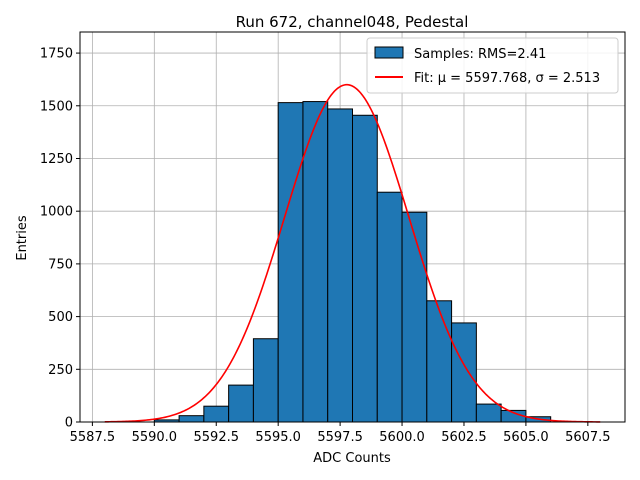 This screenshot has width=640, height=480. Describe the element at coordinates (60, 239) in the screenshot. I see `y-axis-ticks: 0 250 500 750 1000 1250 1500 1750` at that location.